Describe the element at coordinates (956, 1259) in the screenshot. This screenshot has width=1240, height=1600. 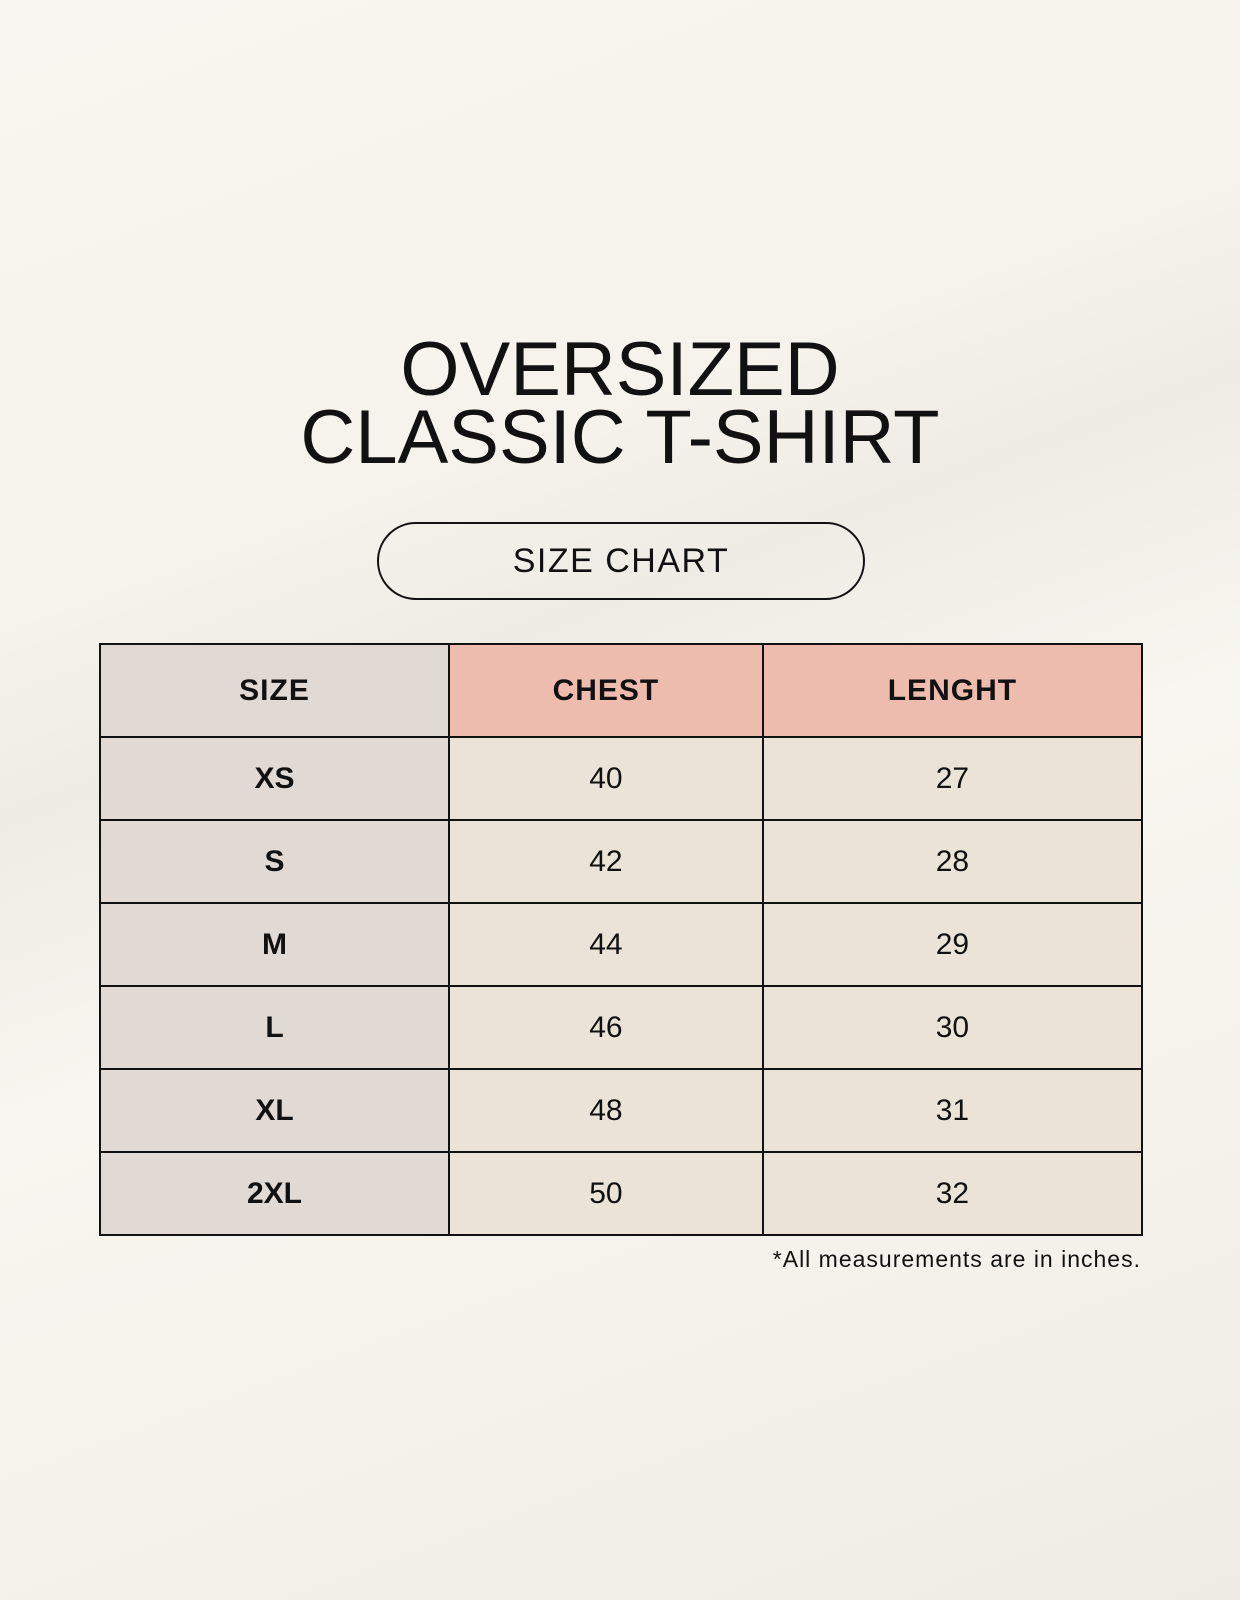
I see `footnote: *All measurements are in inches.` at that location.